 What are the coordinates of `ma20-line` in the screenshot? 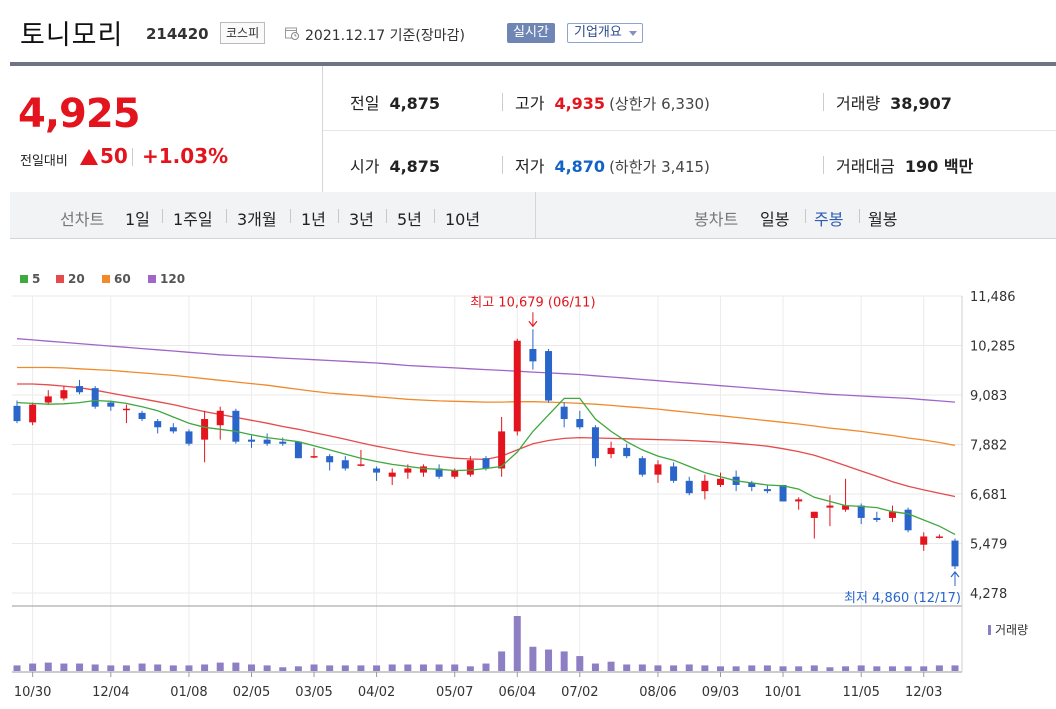 It's located at (486, 440).